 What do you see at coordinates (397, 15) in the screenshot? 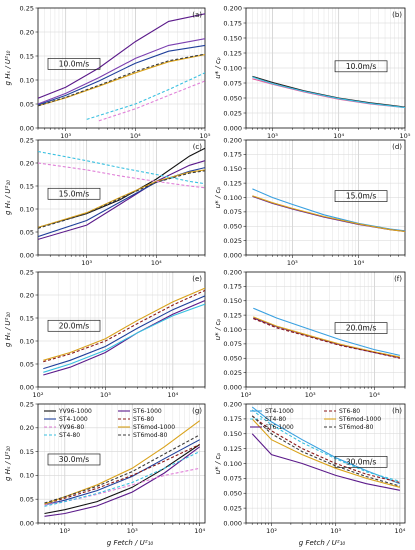
I see `panel-letter: (b)` at bounding box center [397, 15].